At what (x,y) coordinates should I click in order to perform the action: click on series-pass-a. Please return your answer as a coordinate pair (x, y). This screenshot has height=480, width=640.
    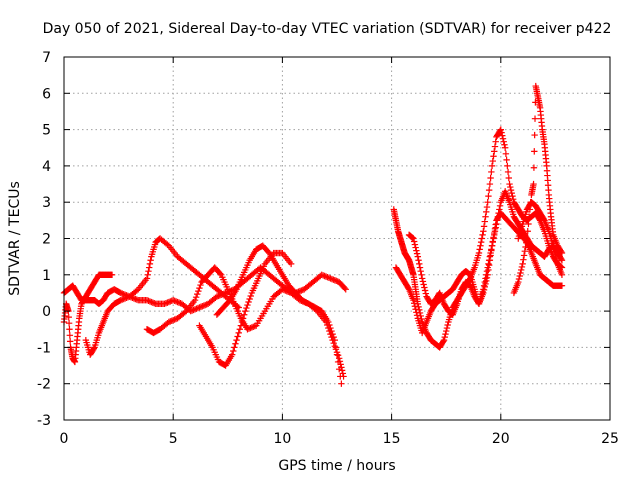
    Looking at the image, I should click on (204, 289).